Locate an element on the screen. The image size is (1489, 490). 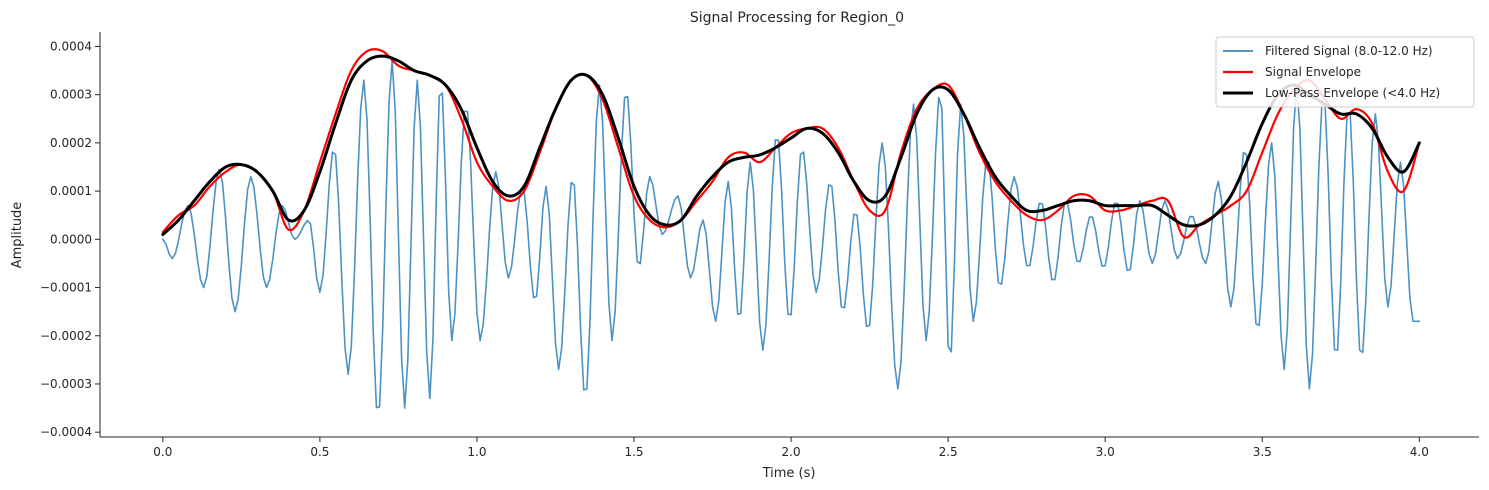
legend-frame is located at coordinates (1345, 72).